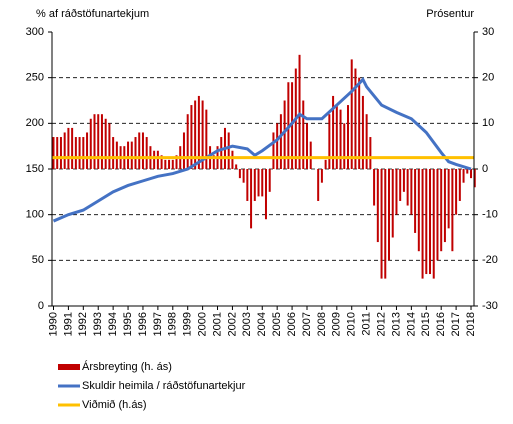 The width and height of the screenshot is (513, 424). Describe the element at coordinates (247, 324) in the screenshot. I see `x-tick-label: 2003` at that location.